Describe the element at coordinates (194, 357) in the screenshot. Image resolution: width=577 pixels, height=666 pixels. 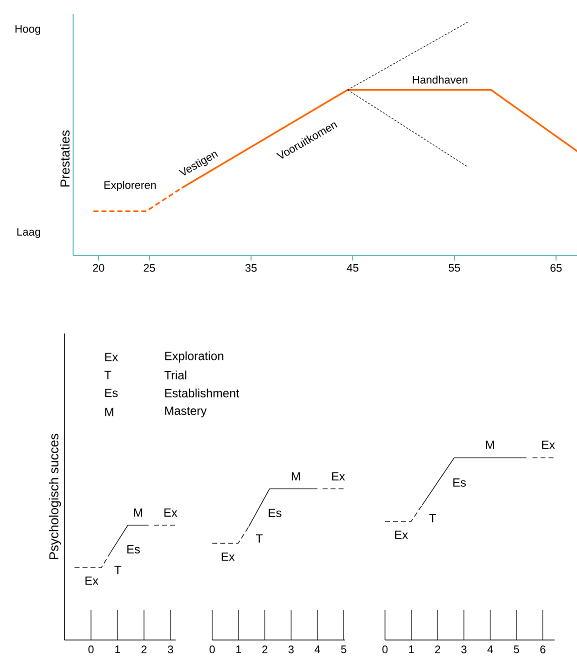
I see `text: Exploration` at that location.